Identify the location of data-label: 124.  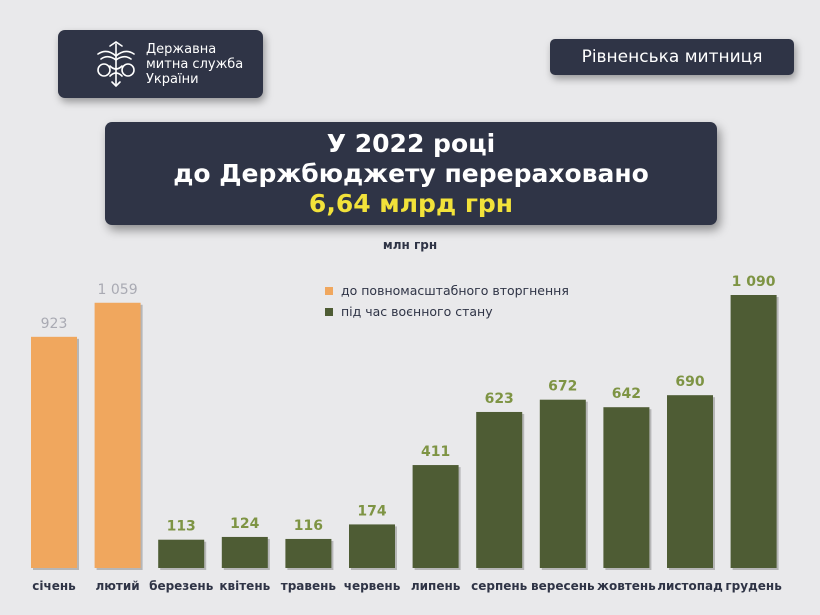
(244, 524).